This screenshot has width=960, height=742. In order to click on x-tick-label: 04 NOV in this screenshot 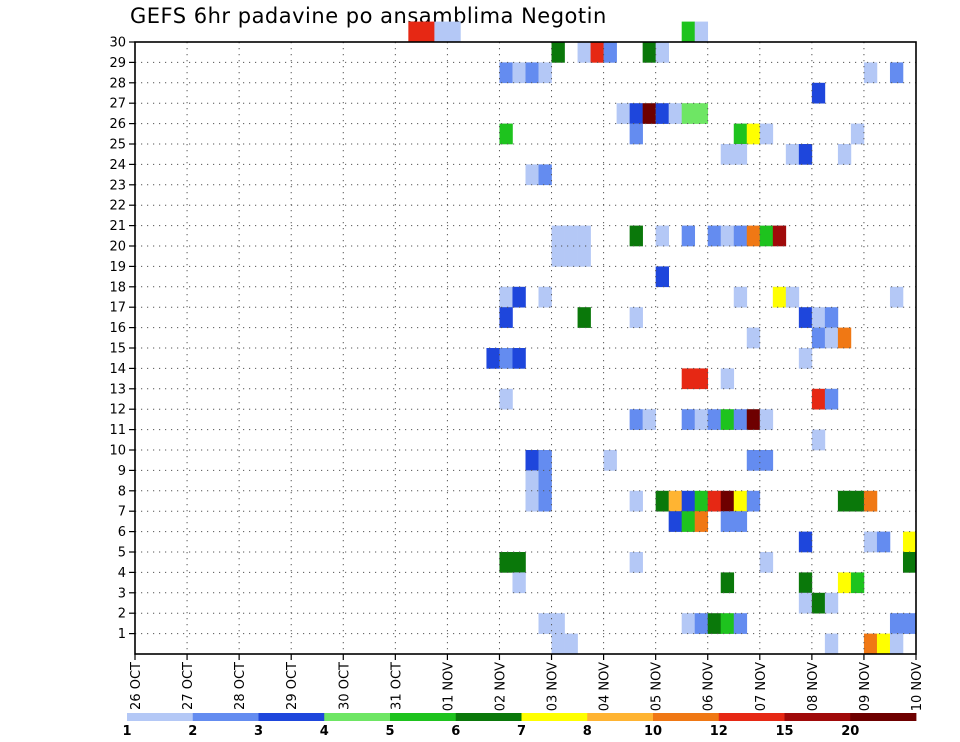, I will do `click(605, 686)`.